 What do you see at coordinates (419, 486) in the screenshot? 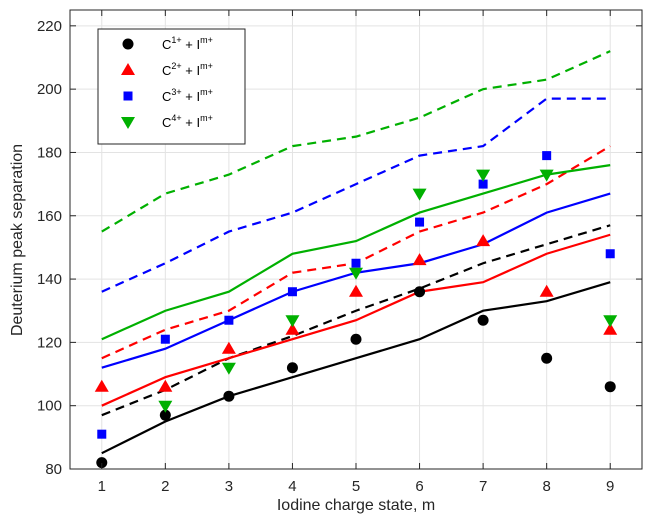
I see `x-tick-label: 6` at bounding box center [419, 486].